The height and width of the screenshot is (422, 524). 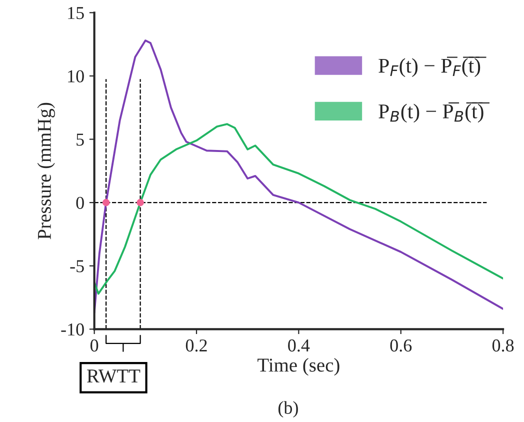 I want to click on y-axis-title: Pressure (mmHg), so click(x=46, y=171).